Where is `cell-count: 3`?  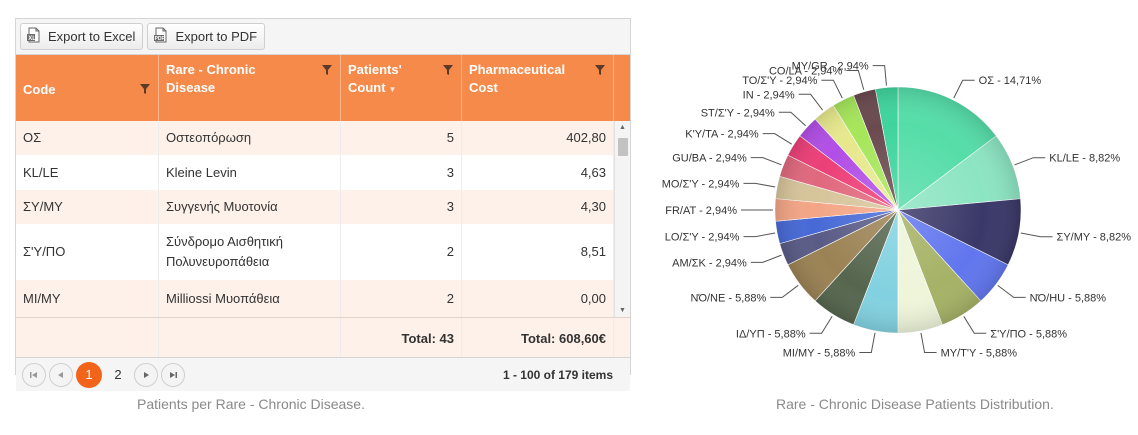 cell-count: 3 is located at coordinates (401, 207).